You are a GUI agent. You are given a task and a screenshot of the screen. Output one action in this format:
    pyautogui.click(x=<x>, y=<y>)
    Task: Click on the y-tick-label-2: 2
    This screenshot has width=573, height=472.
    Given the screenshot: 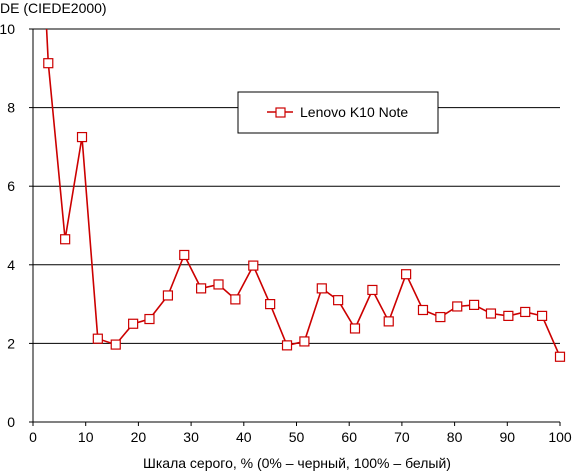 What is the action you would take?
    pyautogui.click(x=11, y=343)
    